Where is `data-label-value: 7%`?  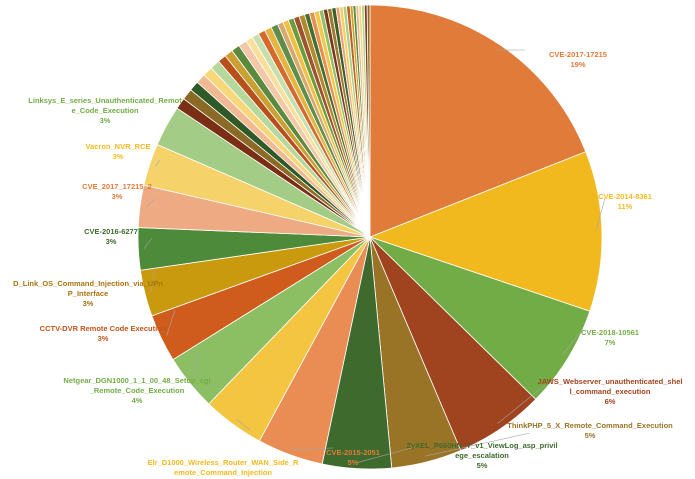
data-label-value: 7% is located at coordinates (610, 342).